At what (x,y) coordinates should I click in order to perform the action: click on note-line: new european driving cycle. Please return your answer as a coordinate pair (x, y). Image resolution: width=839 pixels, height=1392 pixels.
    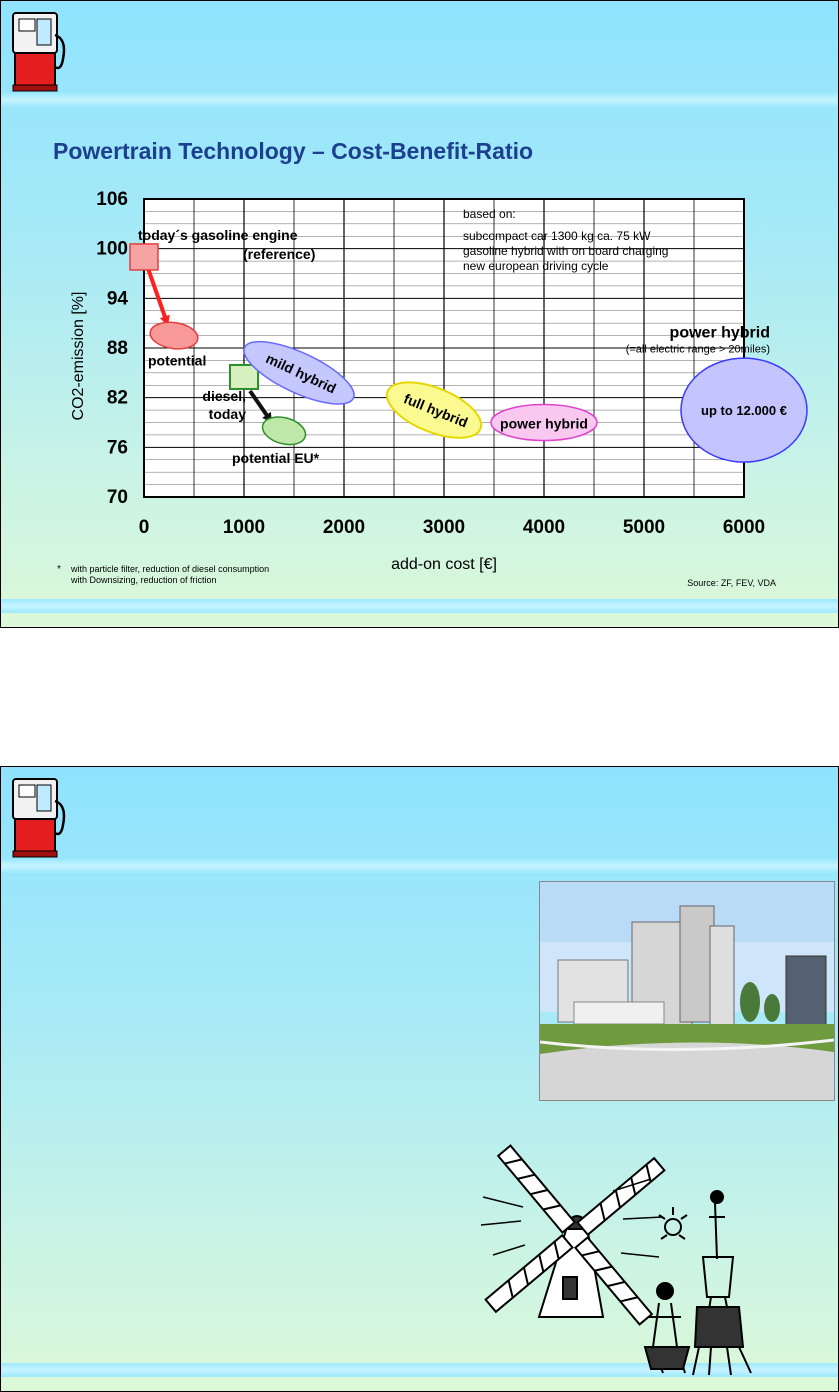
    Looking at the image, I should click on (536, 266).